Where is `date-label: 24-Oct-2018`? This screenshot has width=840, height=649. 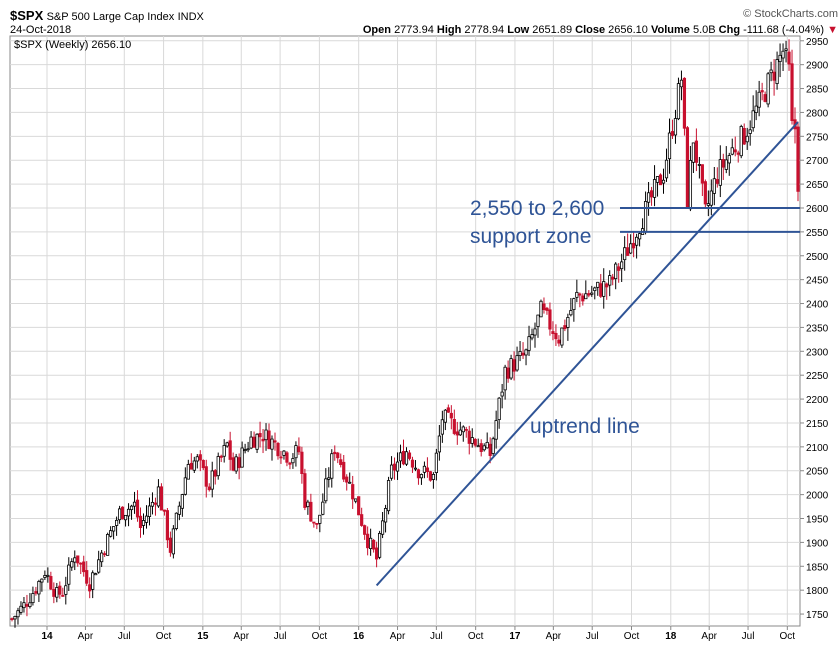 date-label: 24-Oct-2018 is located at coordinates (41, 30).